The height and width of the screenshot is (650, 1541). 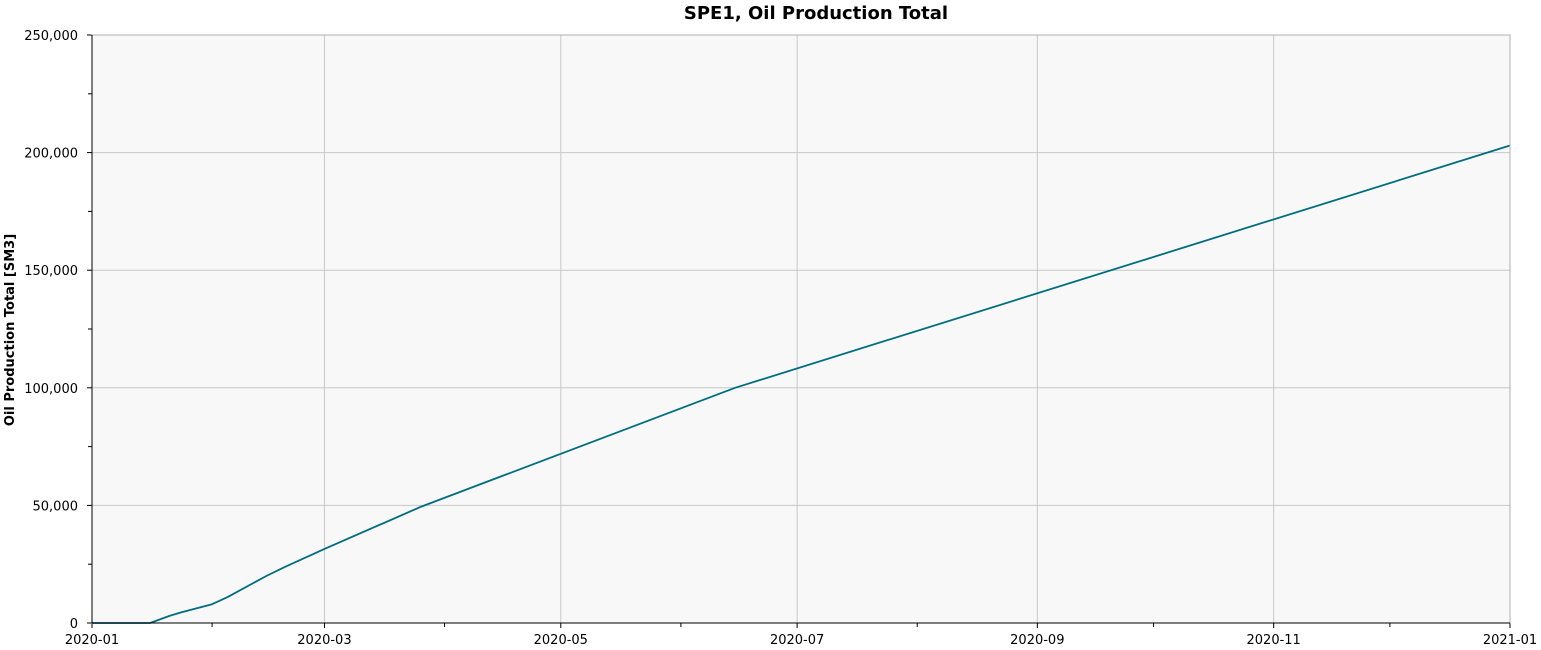 What do you see at coordinates (56, 506) in the screenshot?
I see `y-tick-label: 50,000` at bounding box center [56, 506].